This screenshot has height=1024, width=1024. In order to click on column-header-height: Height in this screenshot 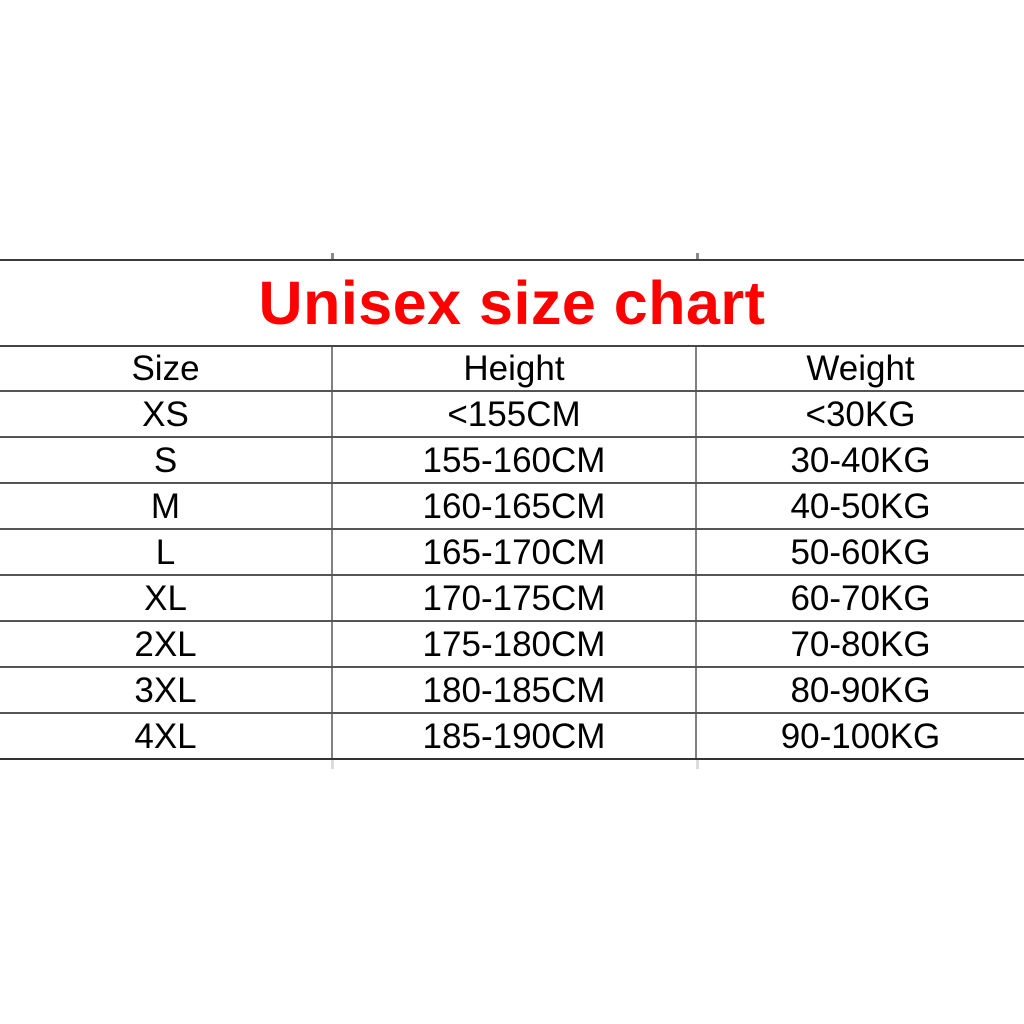, I will do `click(515, 368)`.